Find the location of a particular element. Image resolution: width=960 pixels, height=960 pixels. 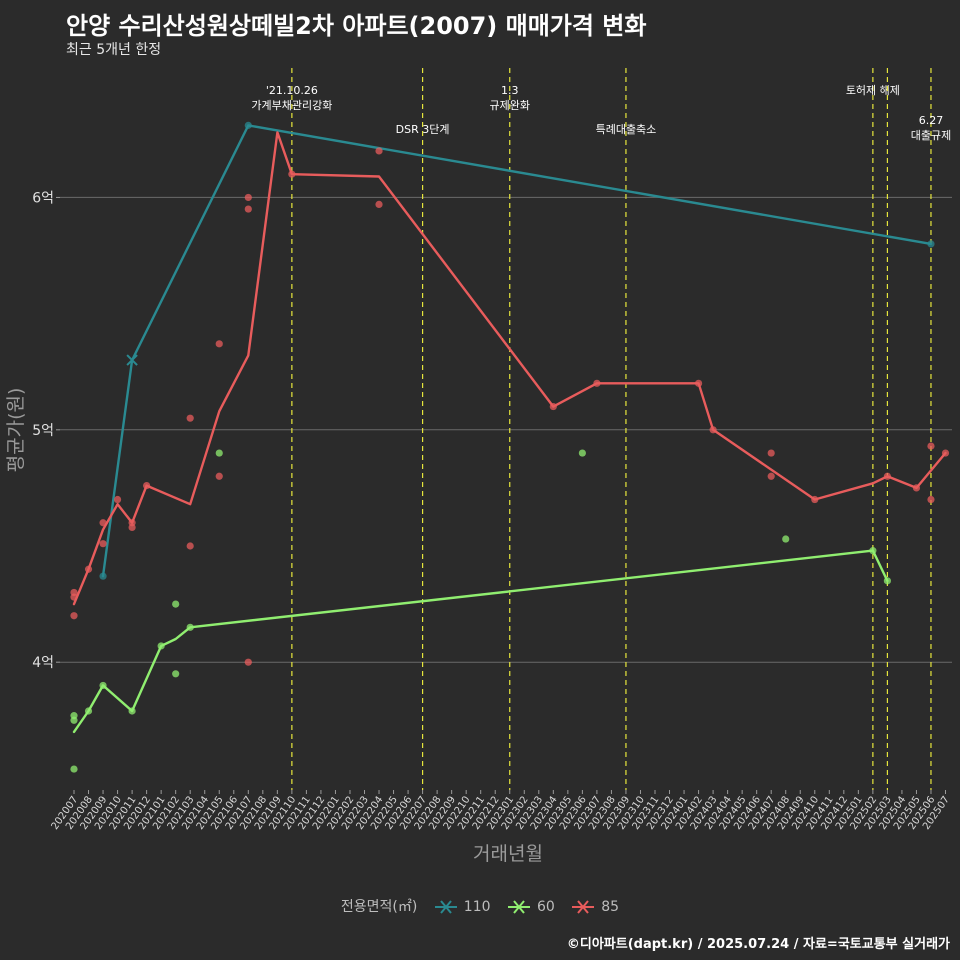

event-annotation: 대출규제 is located at coordinates (931, 135).